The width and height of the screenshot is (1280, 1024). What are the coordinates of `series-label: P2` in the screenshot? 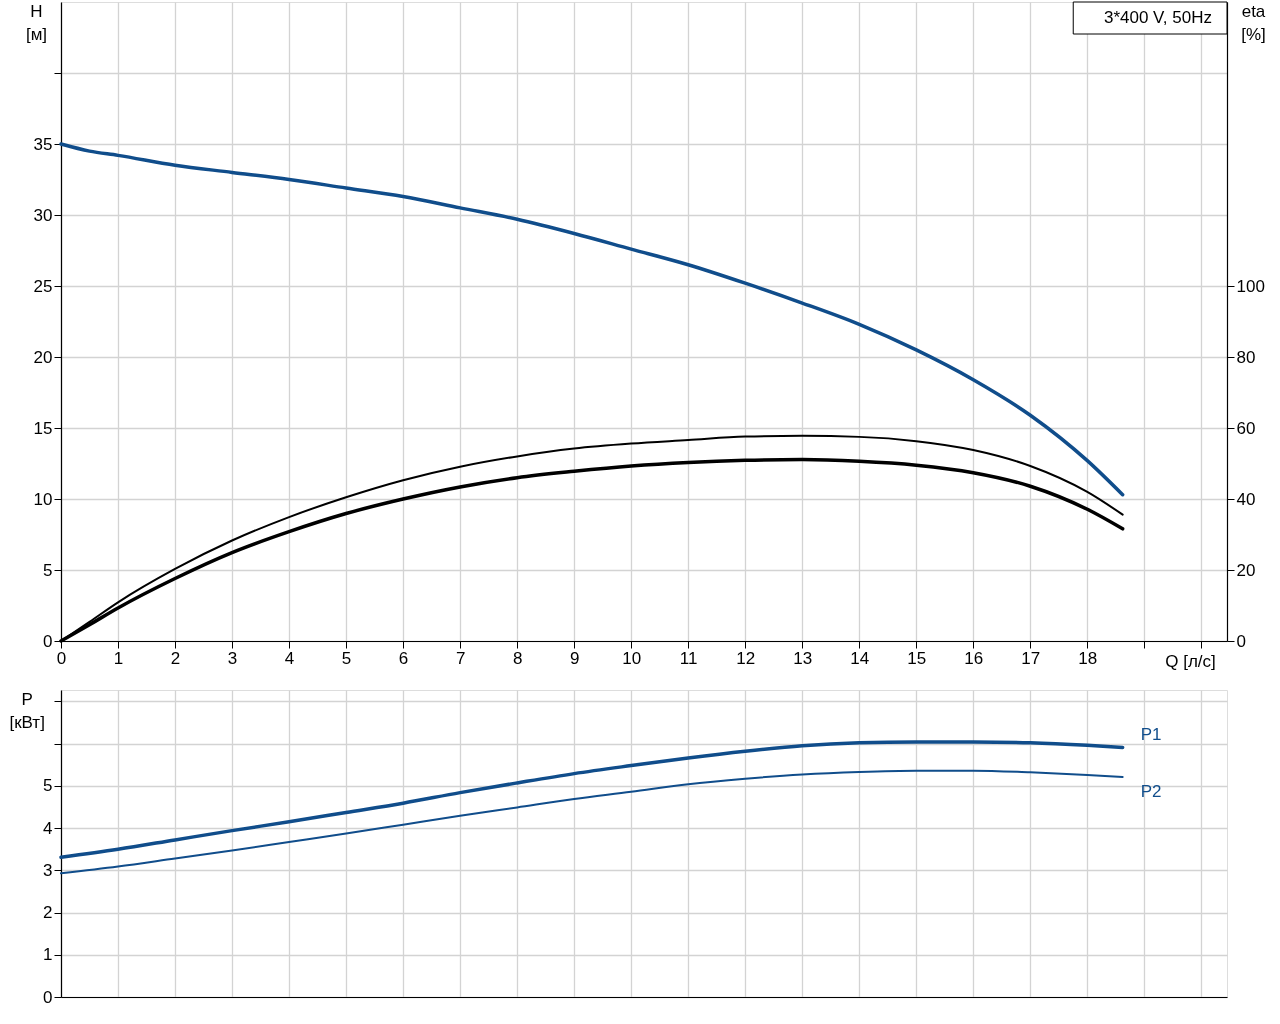 It's located at (1151, 791).